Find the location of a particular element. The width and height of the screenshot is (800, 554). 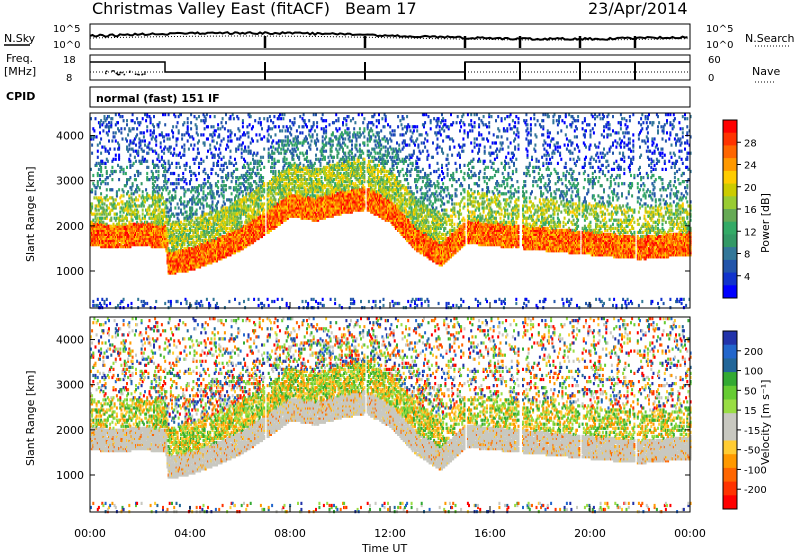

noise-sky-line is located at coordinates (389, 36).